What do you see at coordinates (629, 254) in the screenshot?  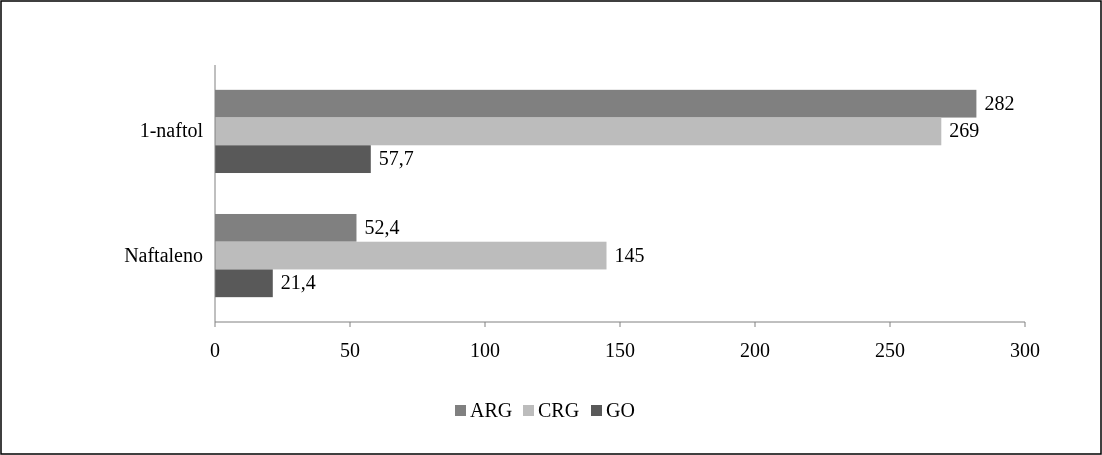 I see `data-label: 145` at bounding box center [629, 254].